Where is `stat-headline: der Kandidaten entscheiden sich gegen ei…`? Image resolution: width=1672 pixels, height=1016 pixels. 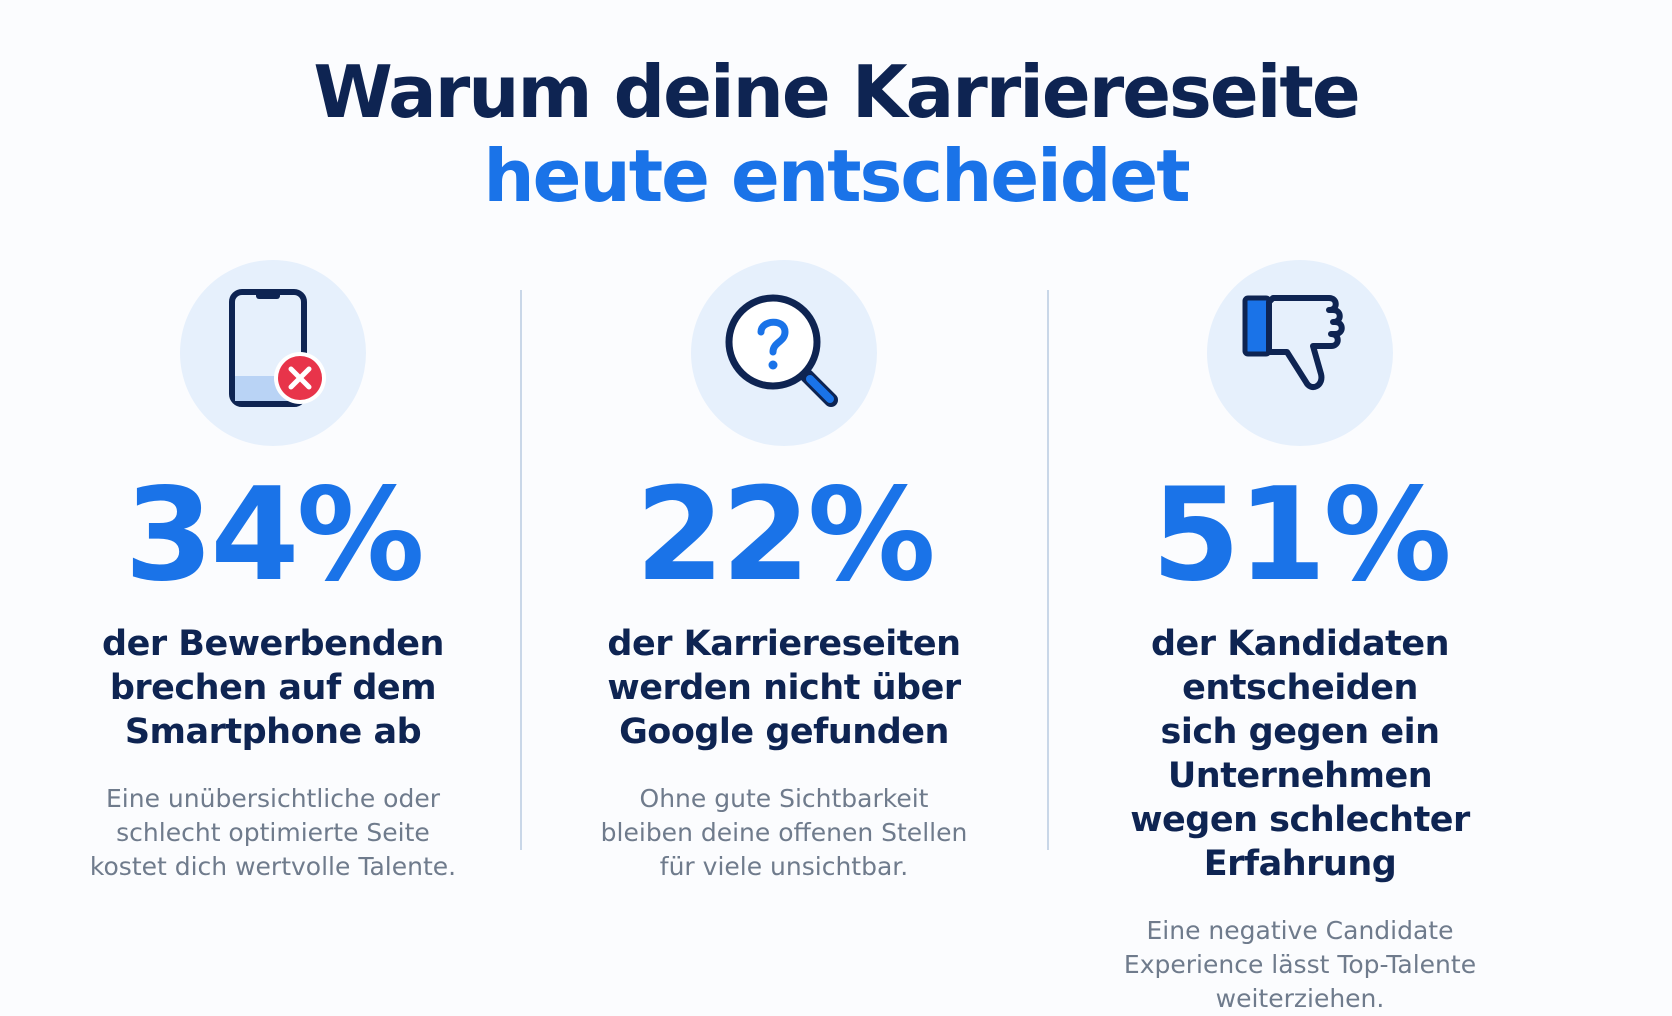
stat-headline: der Kandidaten entscheiden sich gegen ei… is located at coordinates (1300, 754).